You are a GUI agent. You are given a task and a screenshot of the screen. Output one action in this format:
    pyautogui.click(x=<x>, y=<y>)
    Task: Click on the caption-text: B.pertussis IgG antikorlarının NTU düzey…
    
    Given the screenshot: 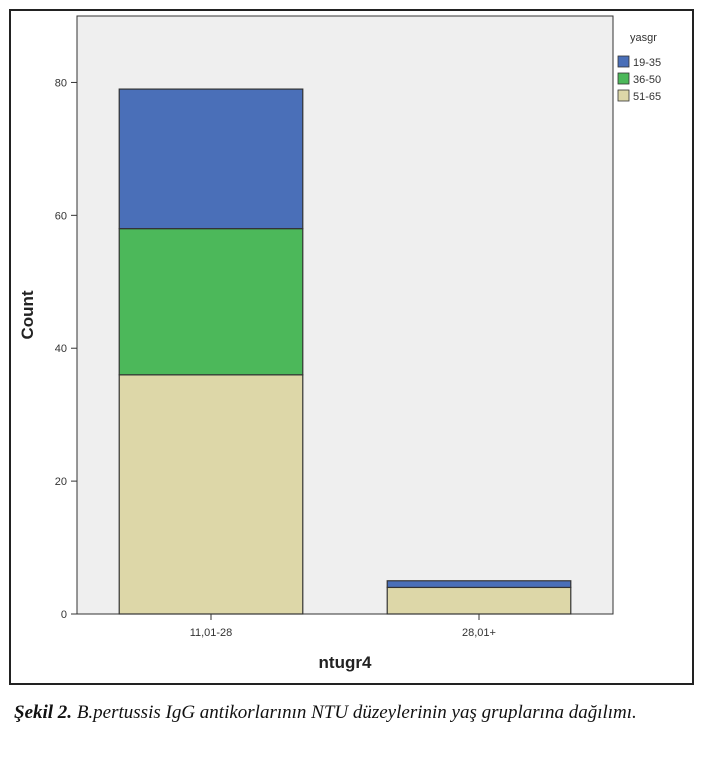 What is the action you would take?
    pyautogui.click(x=356, y=712)
    